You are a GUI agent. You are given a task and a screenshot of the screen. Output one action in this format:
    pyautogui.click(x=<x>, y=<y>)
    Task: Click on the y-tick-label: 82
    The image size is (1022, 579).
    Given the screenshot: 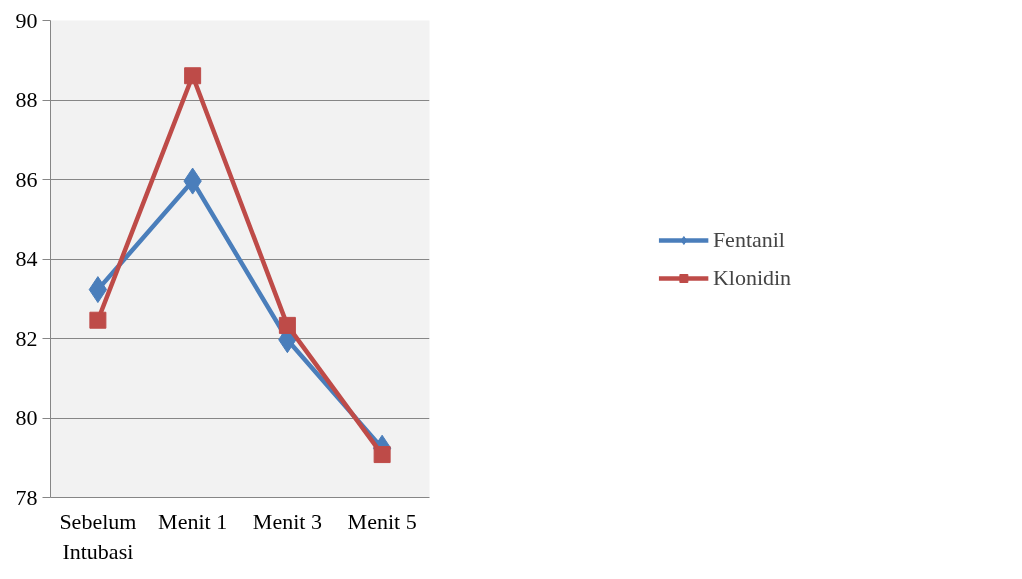 What is the action you would take?
    pyautogui.click(x=26, y=338)
    